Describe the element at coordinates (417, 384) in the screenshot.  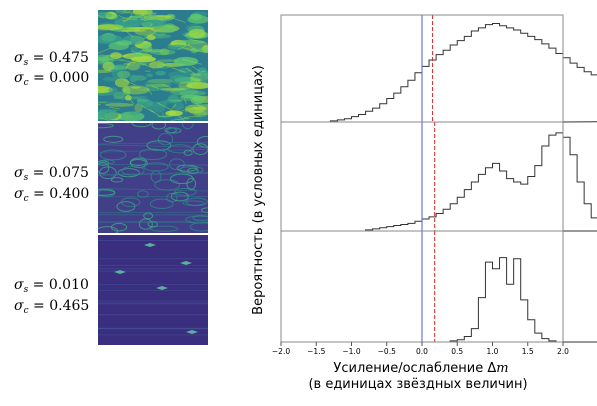
I see `x-axis-label-units: (в единицах звёздных величин)` at that location.